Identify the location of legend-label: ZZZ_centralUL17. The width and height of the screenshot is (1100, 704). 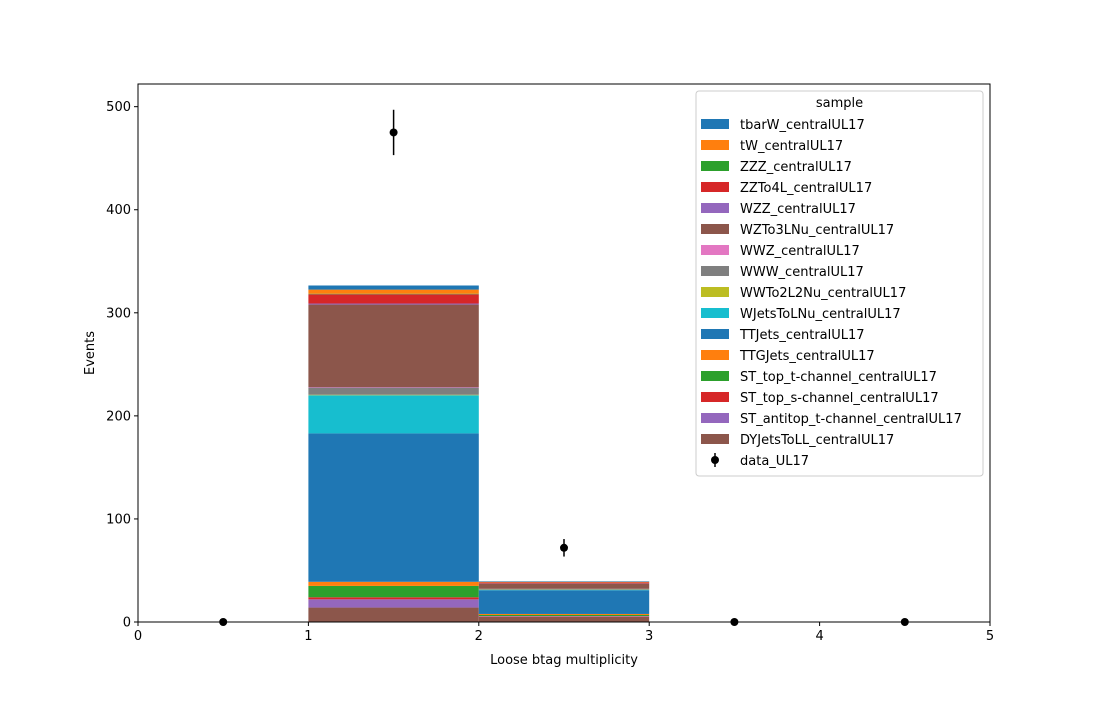
(796, 167).